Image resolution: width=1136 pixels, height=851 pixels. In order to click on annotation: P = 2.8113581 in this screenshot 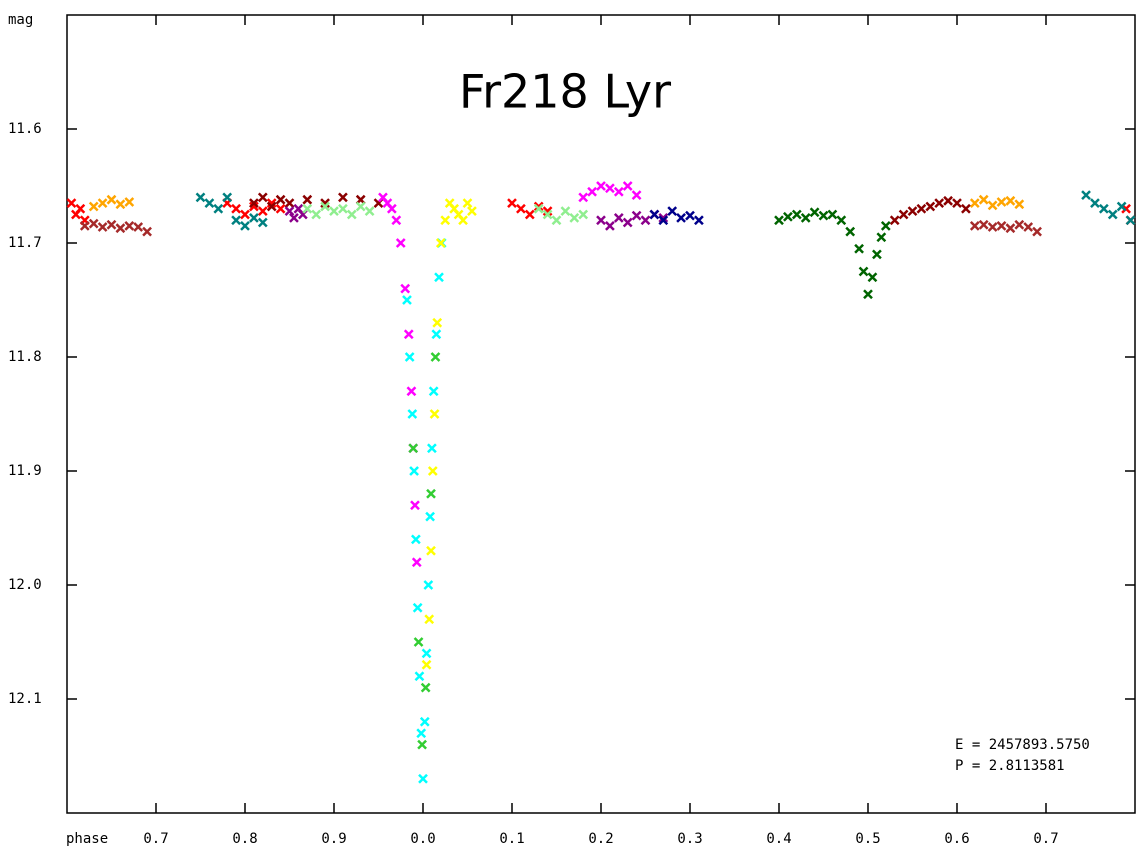, I will do `click(1010, 766)`.